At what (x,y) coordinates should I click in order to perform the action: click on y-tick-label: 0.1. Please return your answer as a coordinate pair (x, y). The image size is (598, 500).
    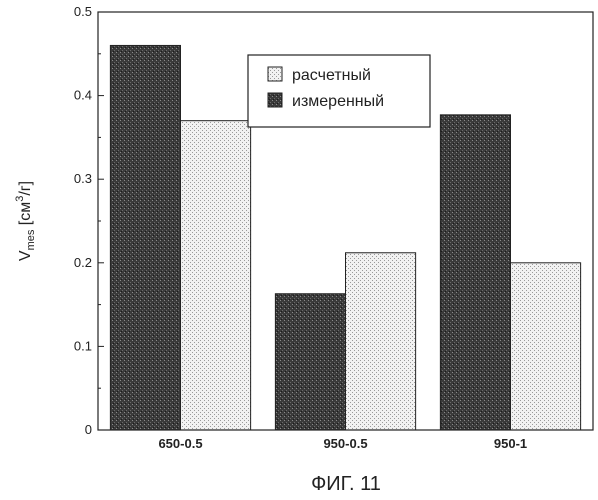
    Looking at the image, I should click on (83, 345).